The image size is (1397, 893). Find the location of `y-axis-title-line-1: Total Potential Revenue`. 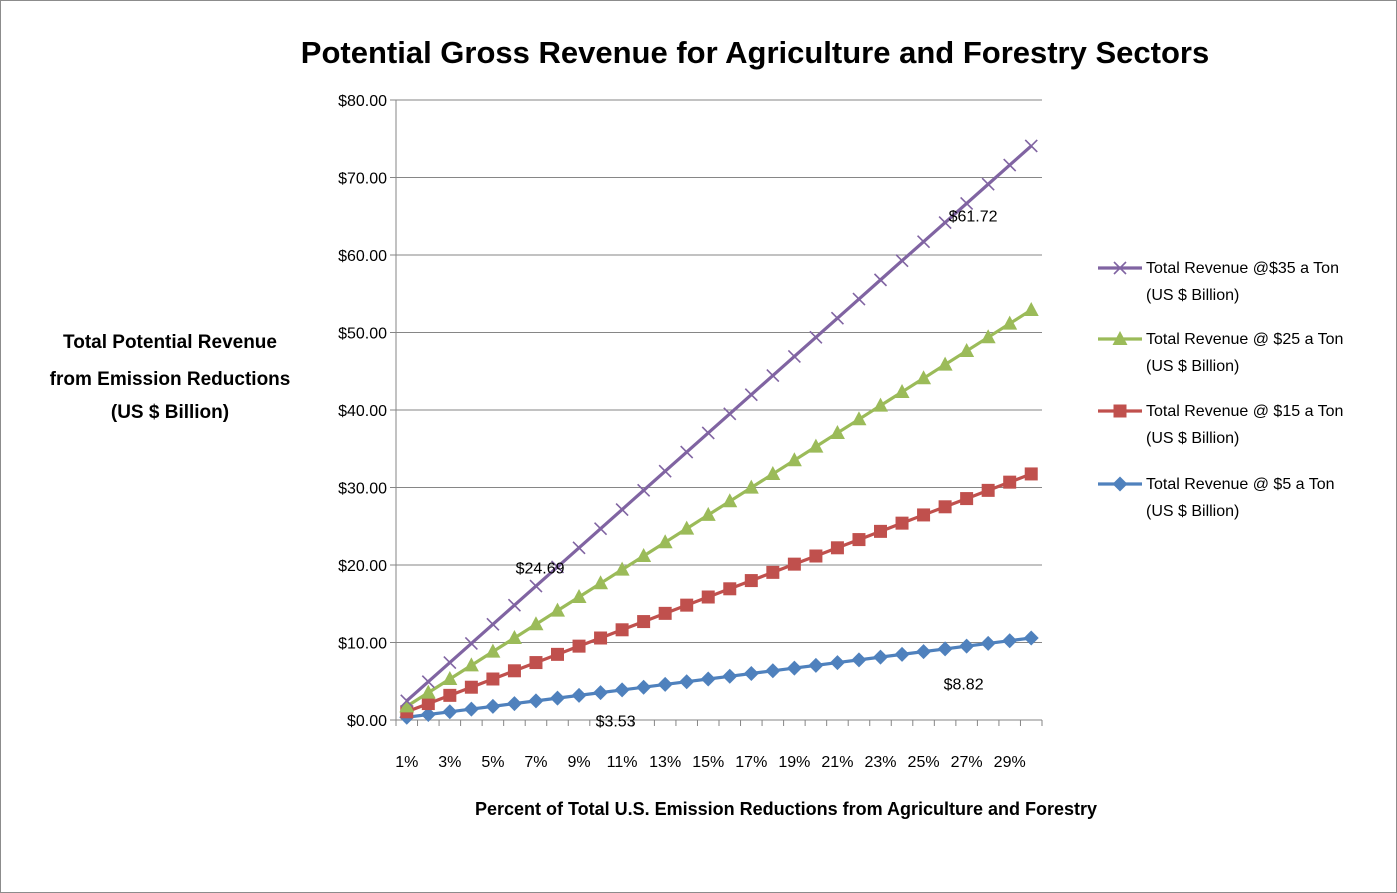

y-axis-title-line-1: Total Potential Revenue is located at coordinates (170, 342).